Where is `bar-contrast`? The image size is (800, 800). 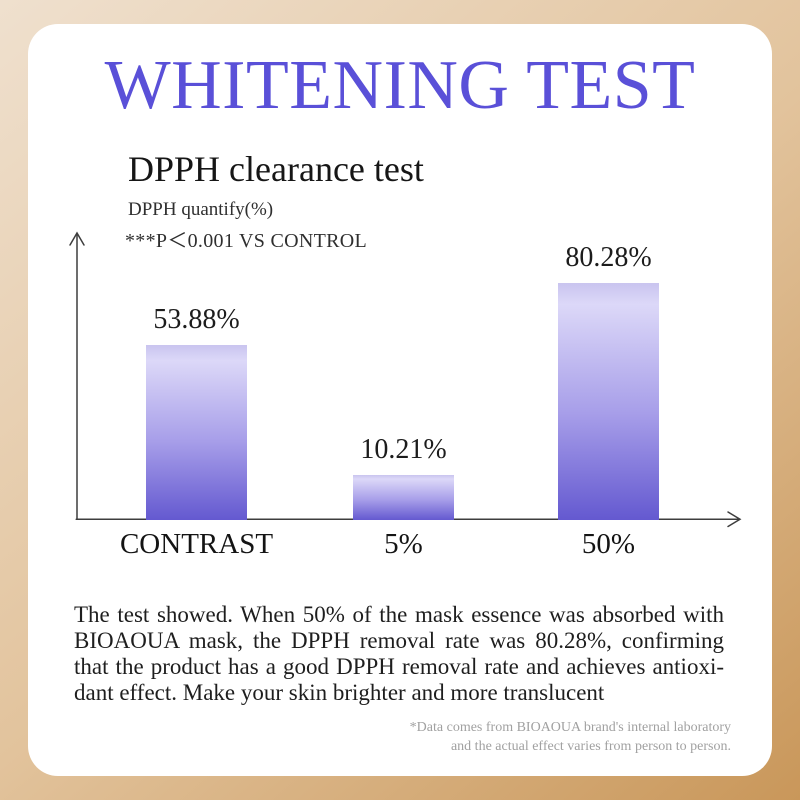
bar-contrast is located at coordinates (196, 432).